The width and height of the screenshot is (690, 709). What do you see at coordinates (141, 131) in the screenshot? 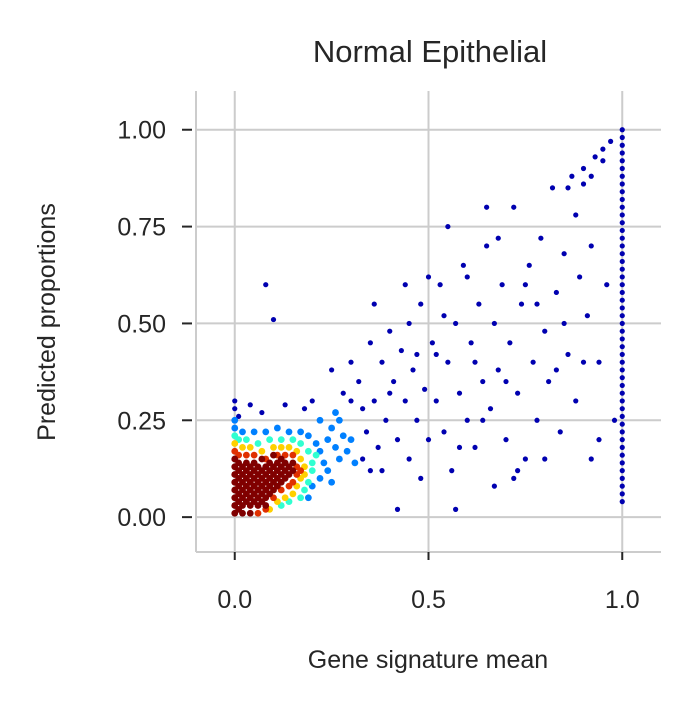
I see `y-tick-label: 1.00` at bounding box center [141, 131].